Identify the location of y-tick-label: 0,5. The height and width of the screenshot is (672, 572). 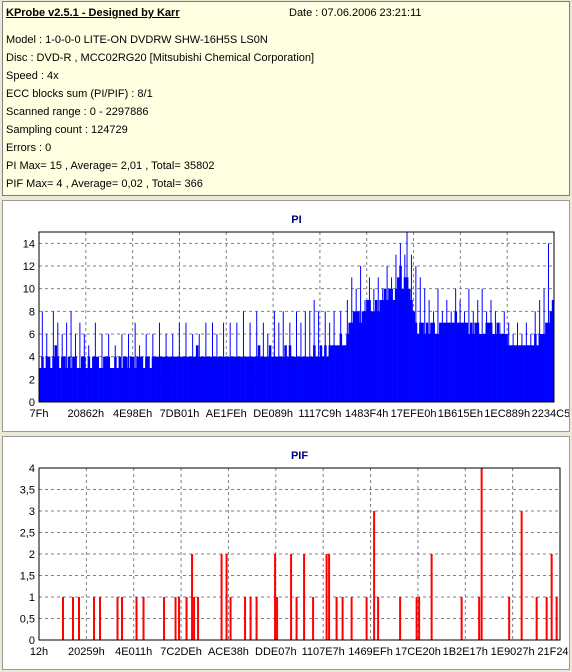
(27, 620).